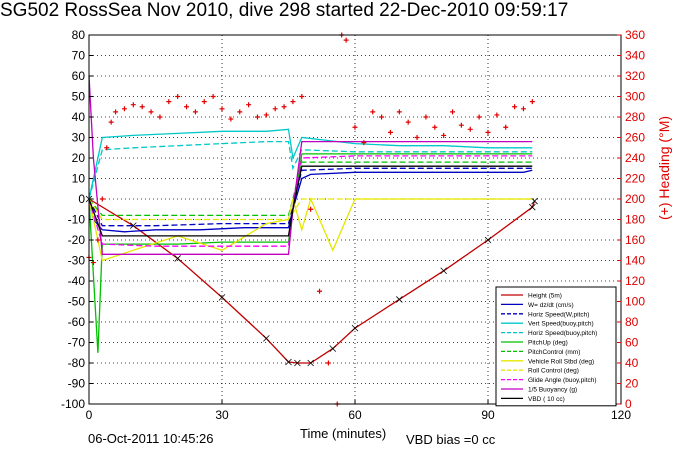 The width and height of the screenshot is (681, 454). What do you see at coordinates (343, 433) in the screenshot?
I see `x-axis-label: Time (minutes)` at bounding box center [343, 433].